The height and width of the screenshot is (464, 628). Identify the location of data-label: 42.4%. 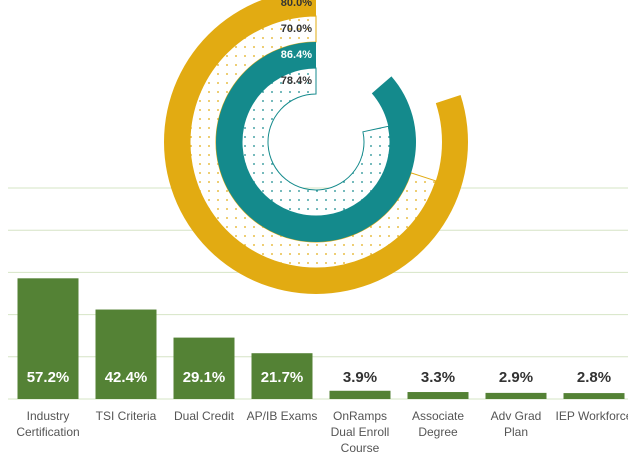
(126, 377).